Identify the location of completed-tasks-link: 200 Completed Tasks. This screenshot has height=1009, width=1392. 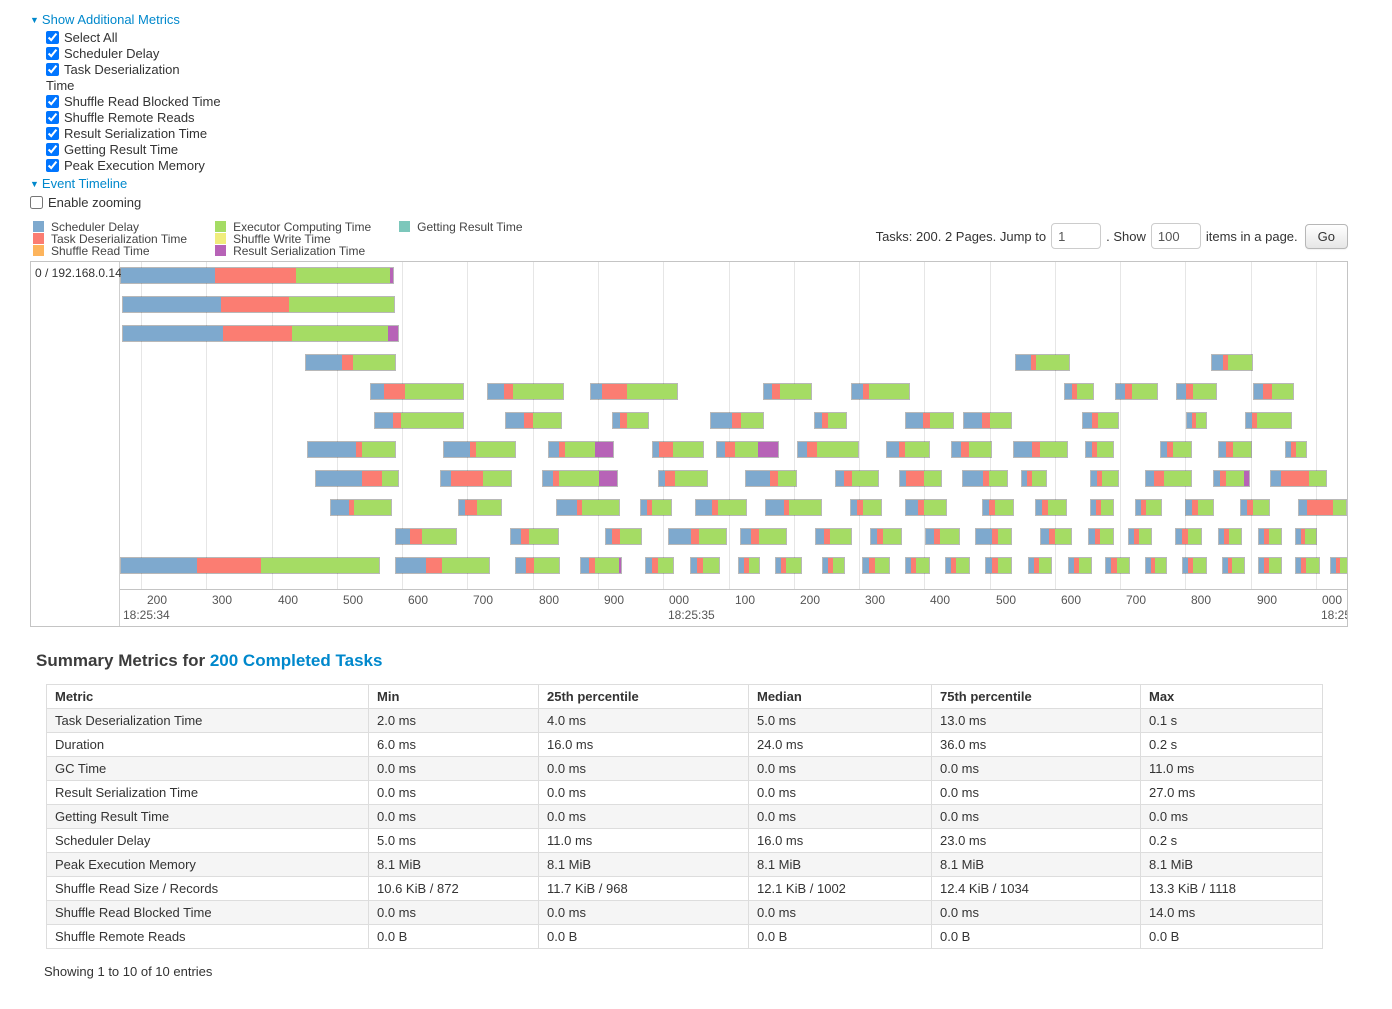
(296, 660).